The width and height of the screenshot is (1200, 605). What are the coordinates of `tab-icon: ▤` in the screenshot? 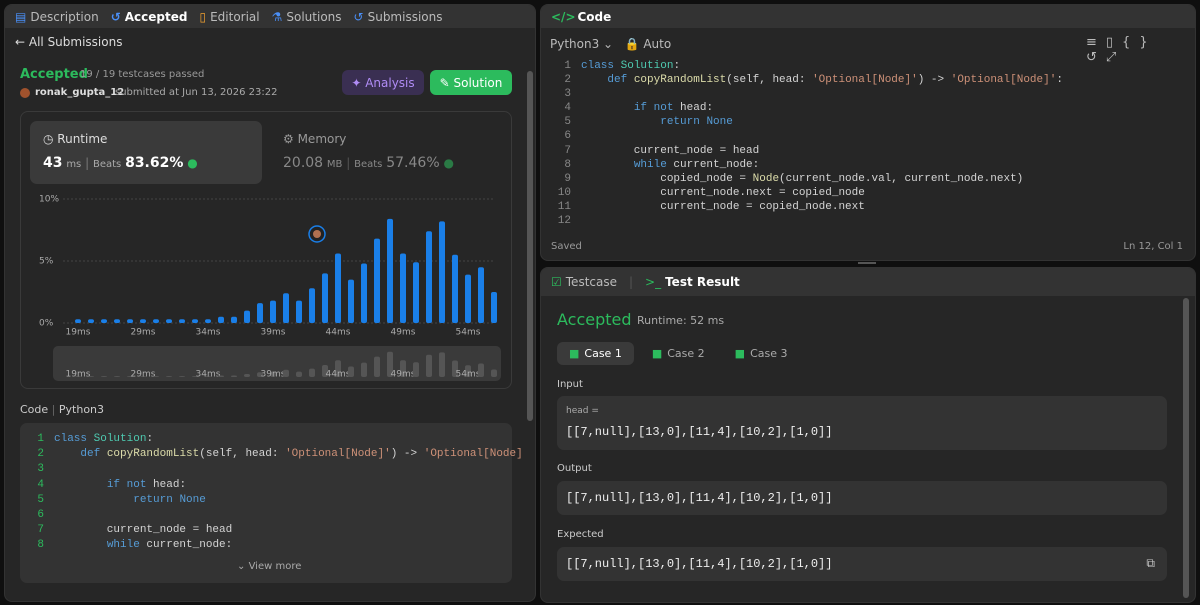 It's located at (21, 16).